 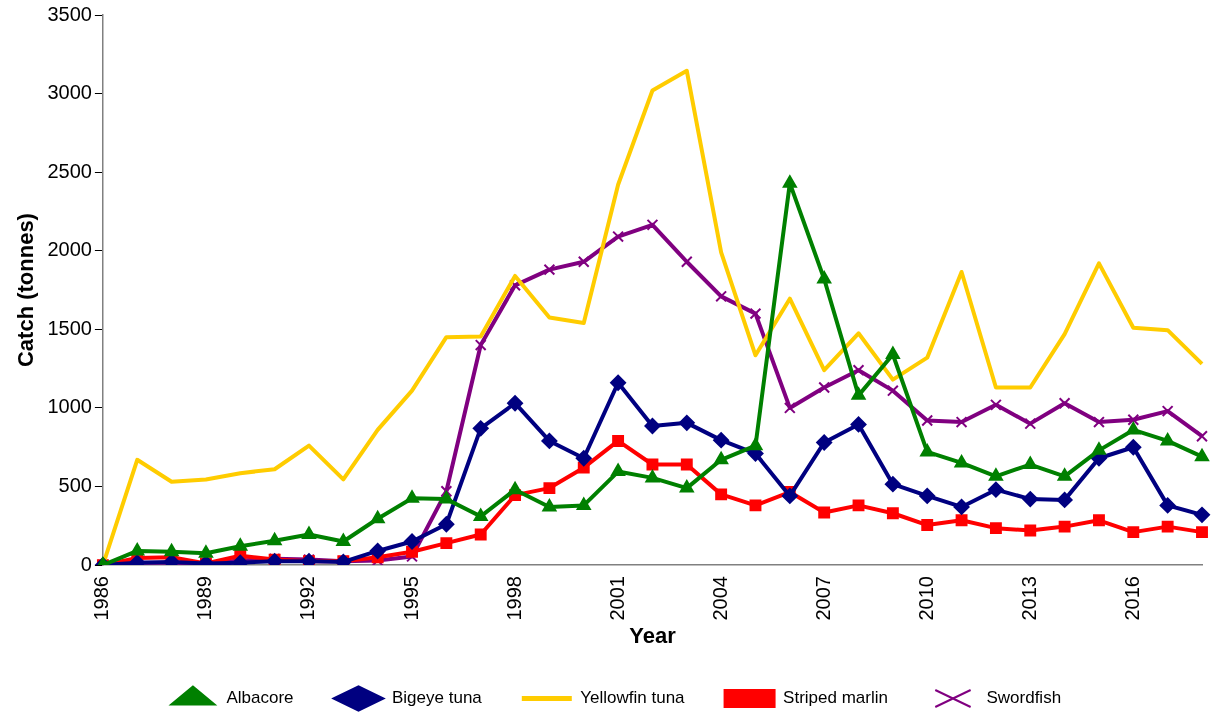 I want to click on y-tick-label: 500, so click(x=75, y=485).